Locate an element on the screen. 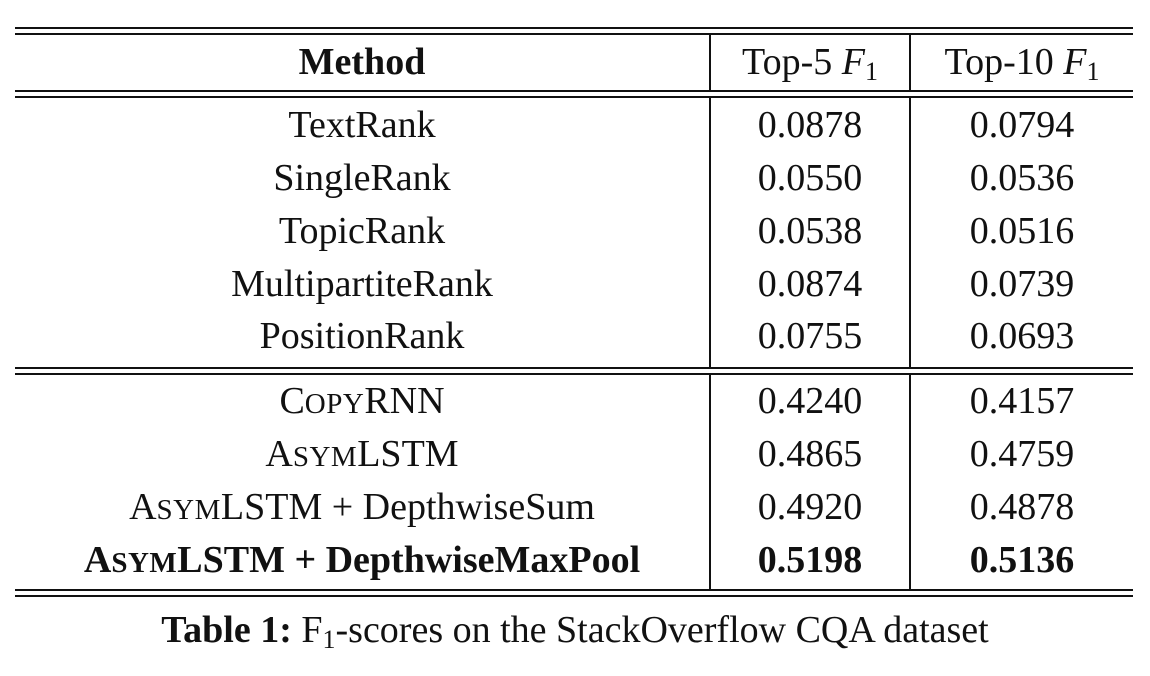 This screenshot has height=676, width=1150. top5-cell: 0.0878 is located at coordinates (810, 125).